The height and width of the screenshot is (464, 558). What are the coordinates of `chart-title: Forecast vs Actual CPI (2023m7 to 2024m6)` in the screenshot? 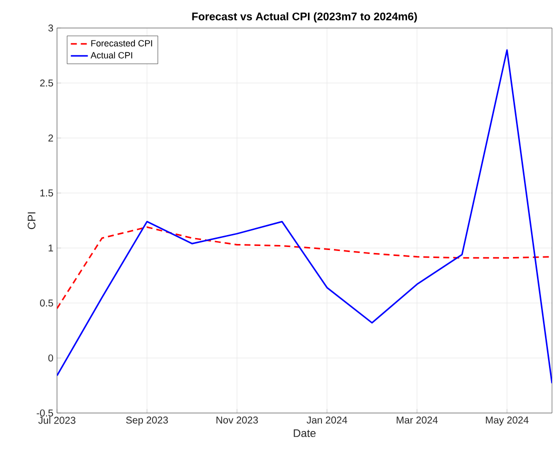 It's located at (304, 17).